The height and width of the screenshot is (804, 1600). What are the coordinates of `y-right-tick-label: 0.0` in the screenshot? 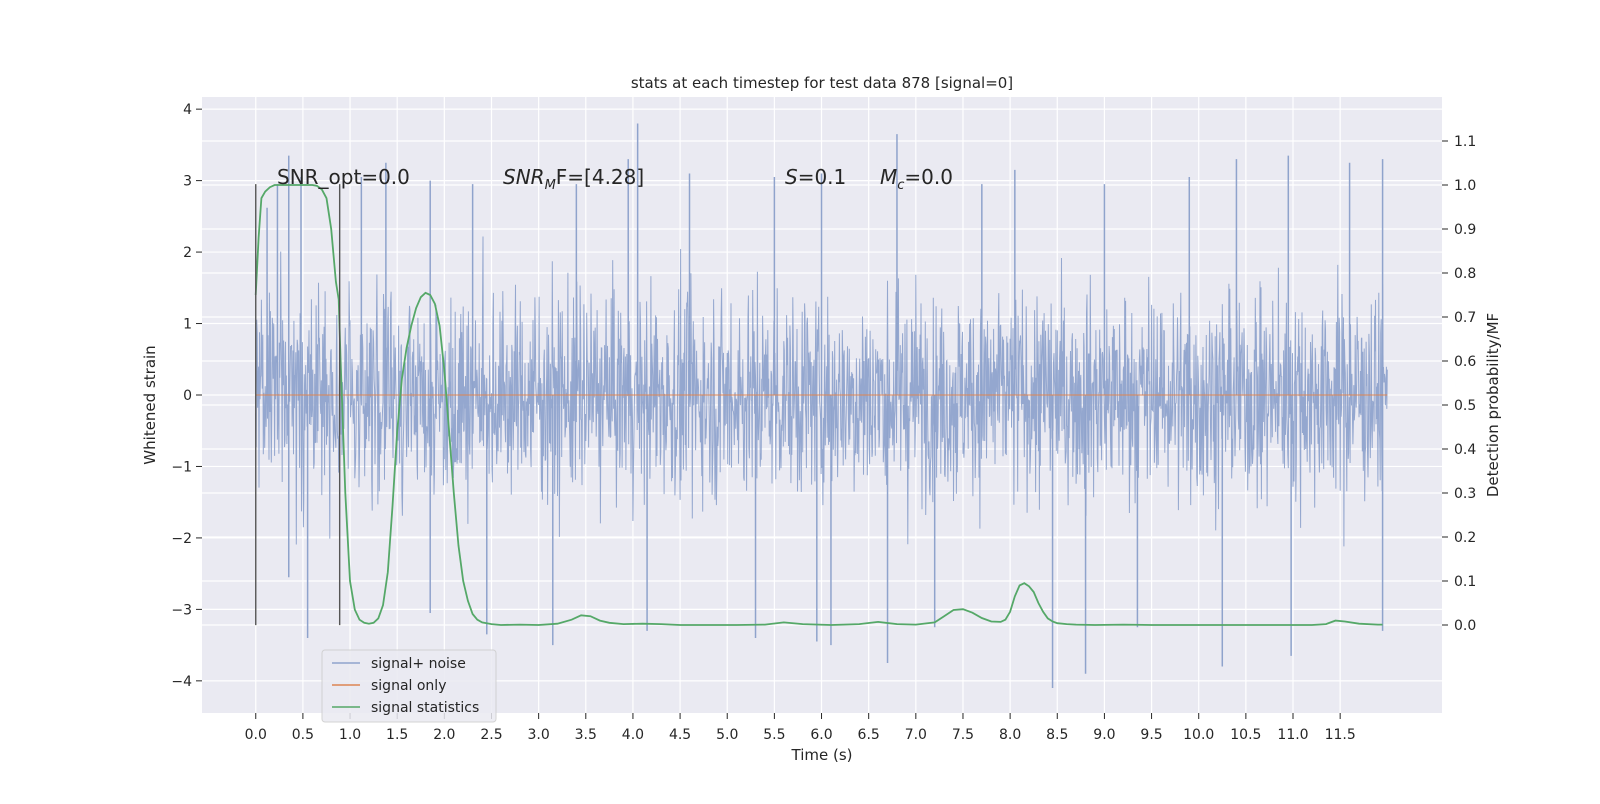 It's located at (1465, 626).